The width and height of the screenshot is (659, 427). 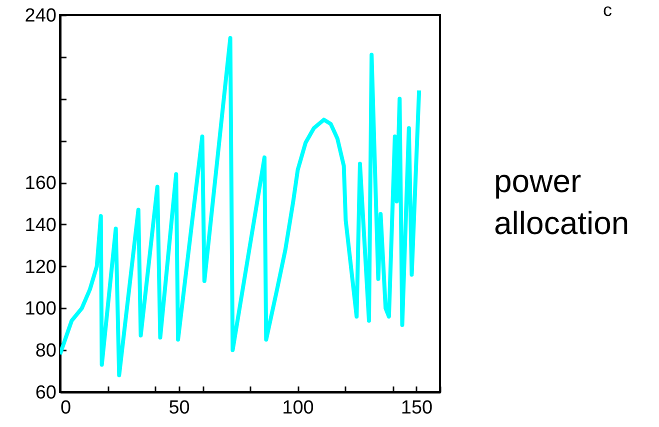 I want to click on y-tick-label: 240, so click(x=40, y=16).